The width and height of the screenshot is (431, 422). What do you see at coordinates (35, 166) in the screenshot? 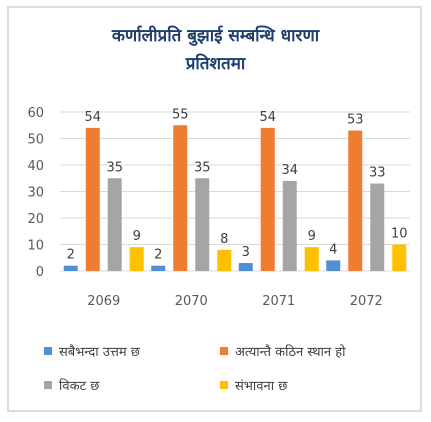
I see `y-tick-label-40: 40` at bounding box center [35, 166].